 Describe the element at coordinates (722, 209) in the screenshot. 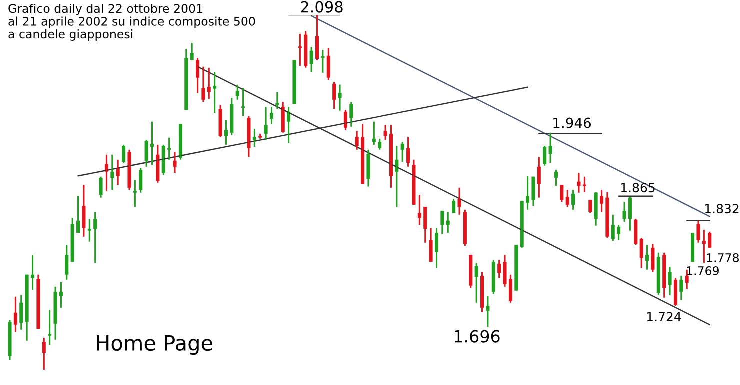

I see `annotation: 1.832` at that location.